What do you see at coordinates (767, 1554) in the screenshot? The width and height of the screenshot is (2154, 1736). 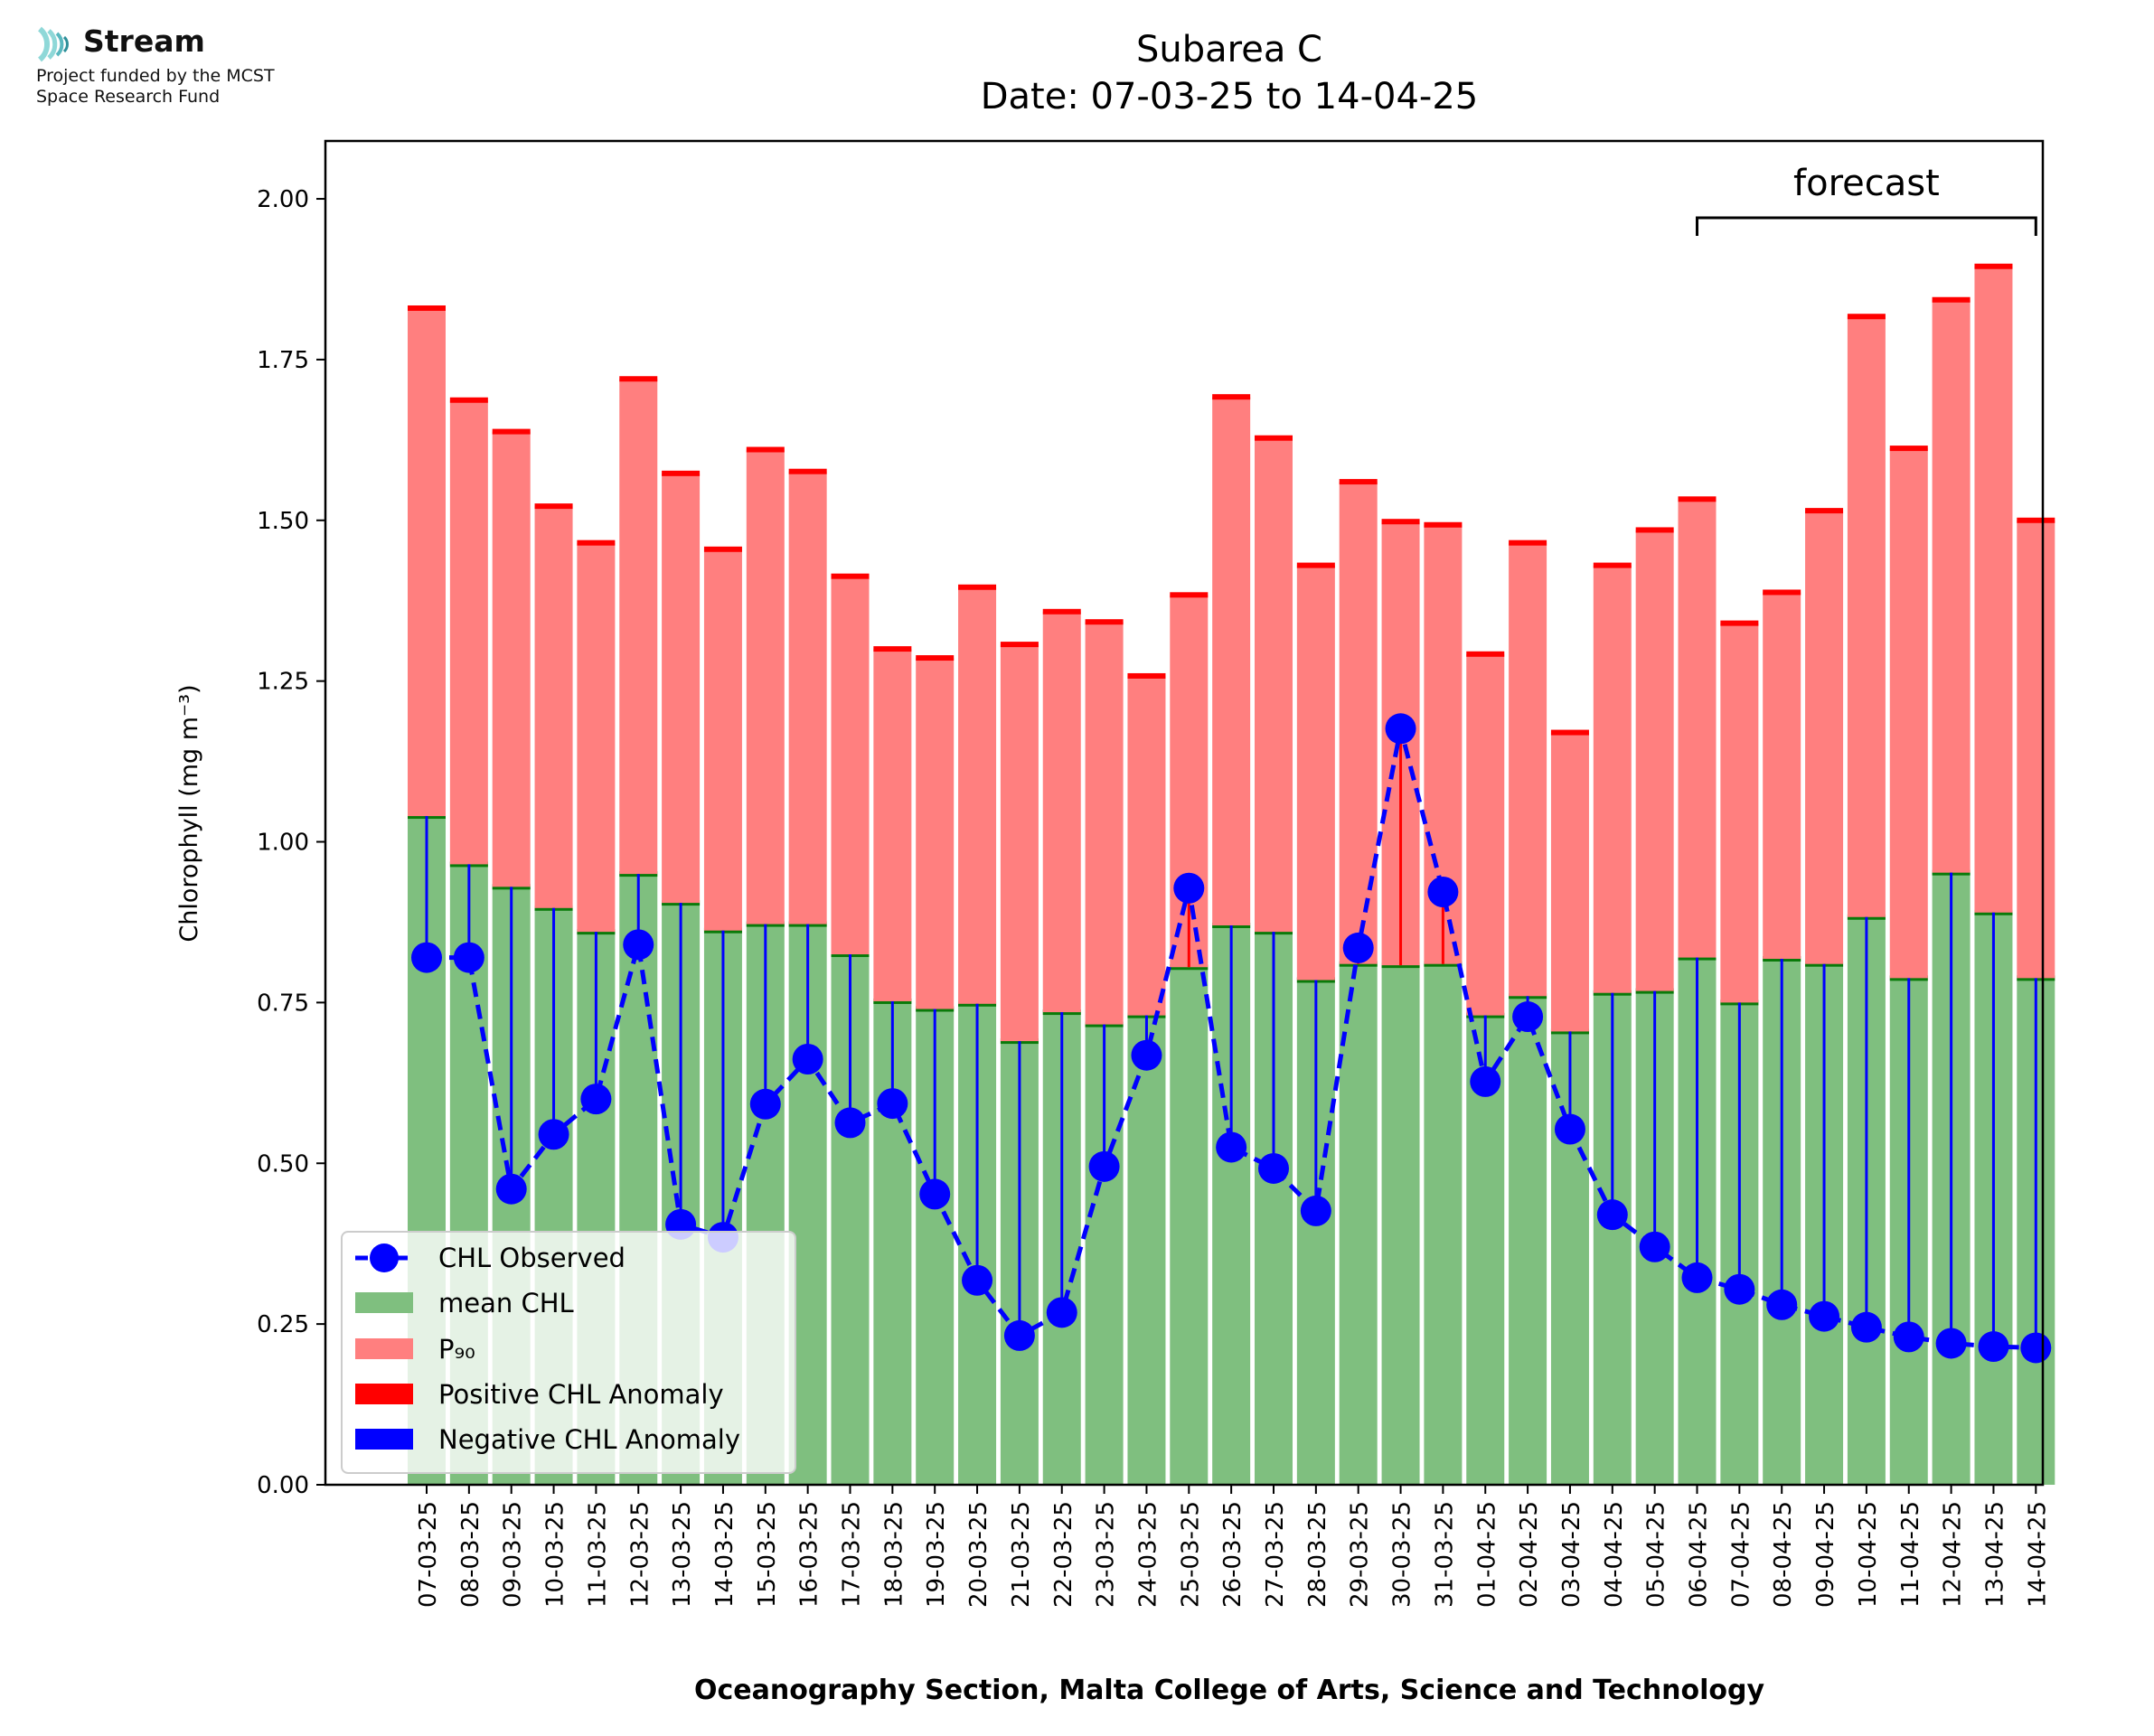 I see `x-tick-label: 15-03-25` at bounding box center [767, 1554].